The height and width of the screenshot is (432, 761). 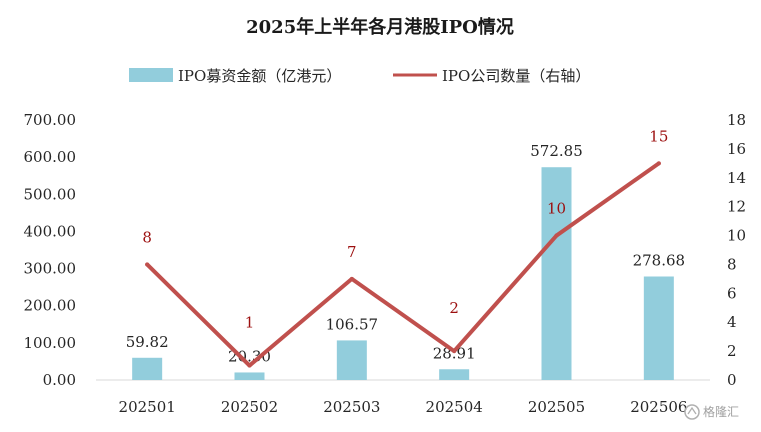 I want to click on gelonghui-logo-icon, so click(x=692, y=412).